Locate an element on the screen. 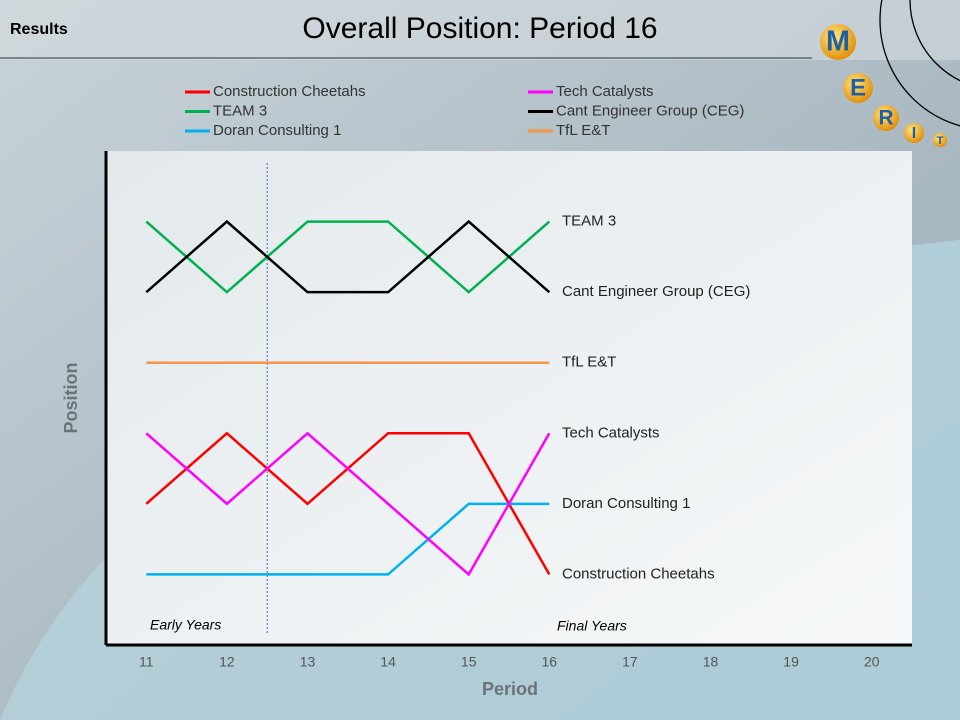  x-tick-label: 15 is located at coordinates (469, 662).